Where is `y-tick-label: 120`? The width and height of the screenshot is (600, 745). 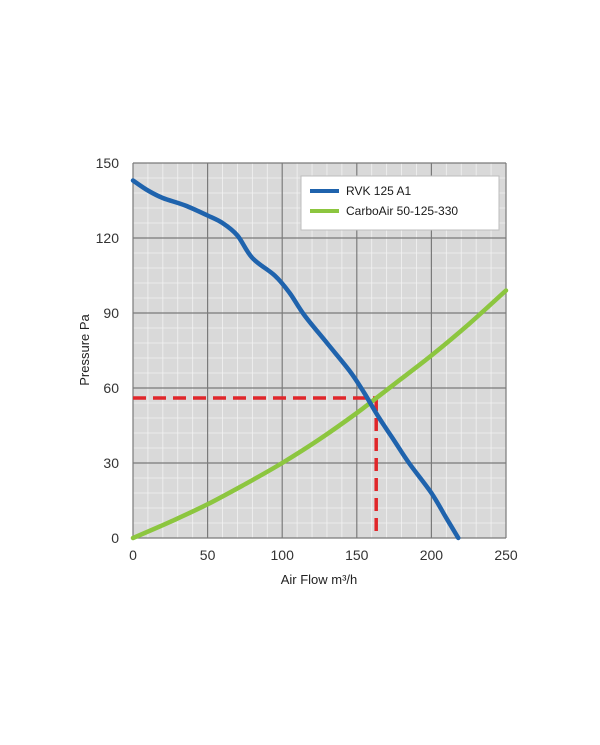 y-tick-label: 120 is located at coordinates (108, 238).